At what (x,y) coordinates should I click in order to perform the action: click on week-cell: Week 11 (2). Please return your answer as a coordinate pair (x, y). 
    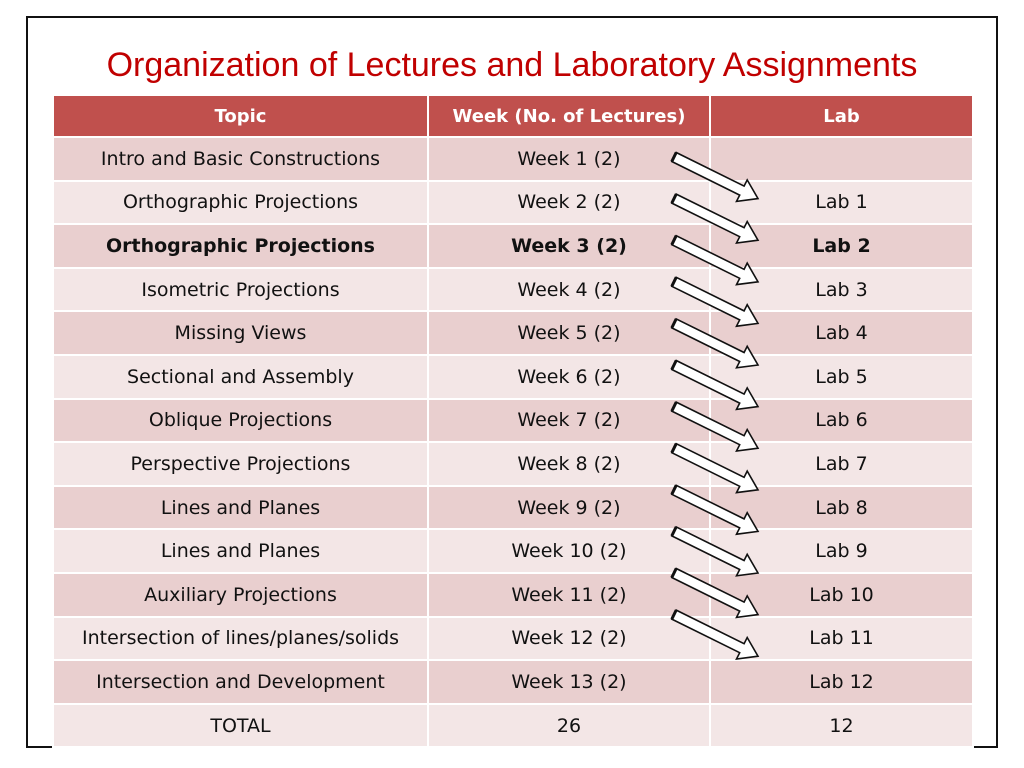
    Looking at the image, I should click on (569, 594).